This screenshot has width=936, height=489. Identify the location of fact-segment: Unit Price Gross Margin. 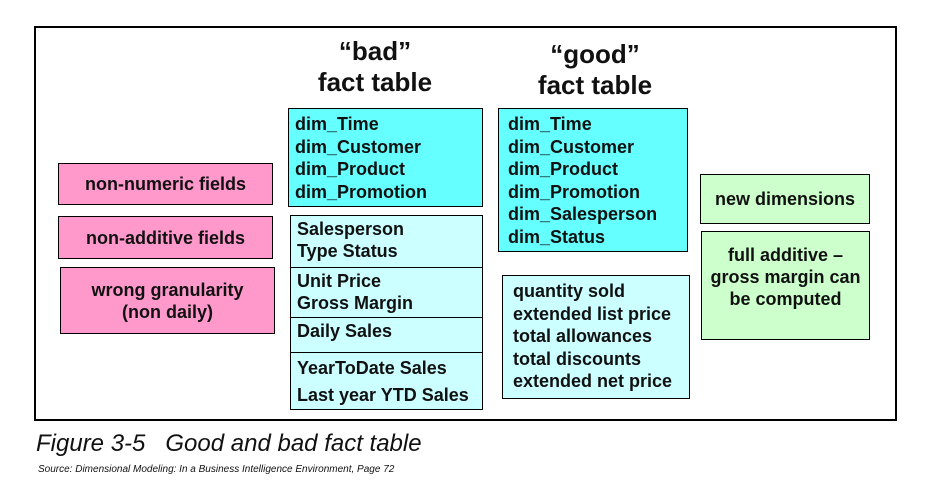
(386, 293).